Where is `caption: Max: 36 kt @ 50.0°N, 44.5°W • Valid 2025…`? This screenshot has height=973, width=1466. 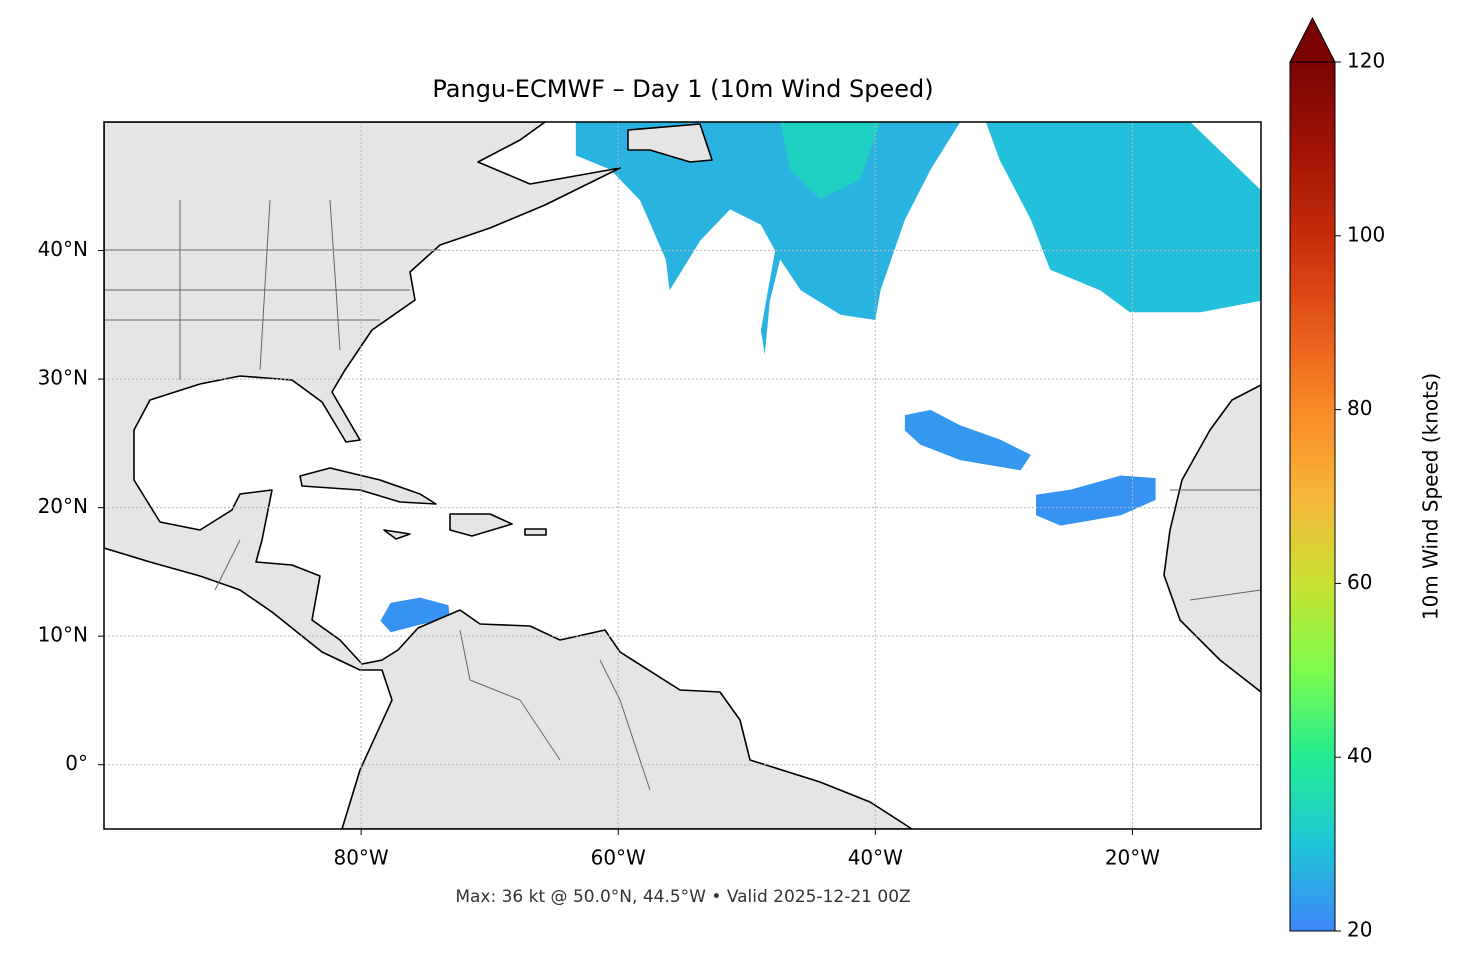
caption: Max: 36 kt @ 50.0°N, 44.5°W • Valid 2025… is located at coordinates (682, 897).